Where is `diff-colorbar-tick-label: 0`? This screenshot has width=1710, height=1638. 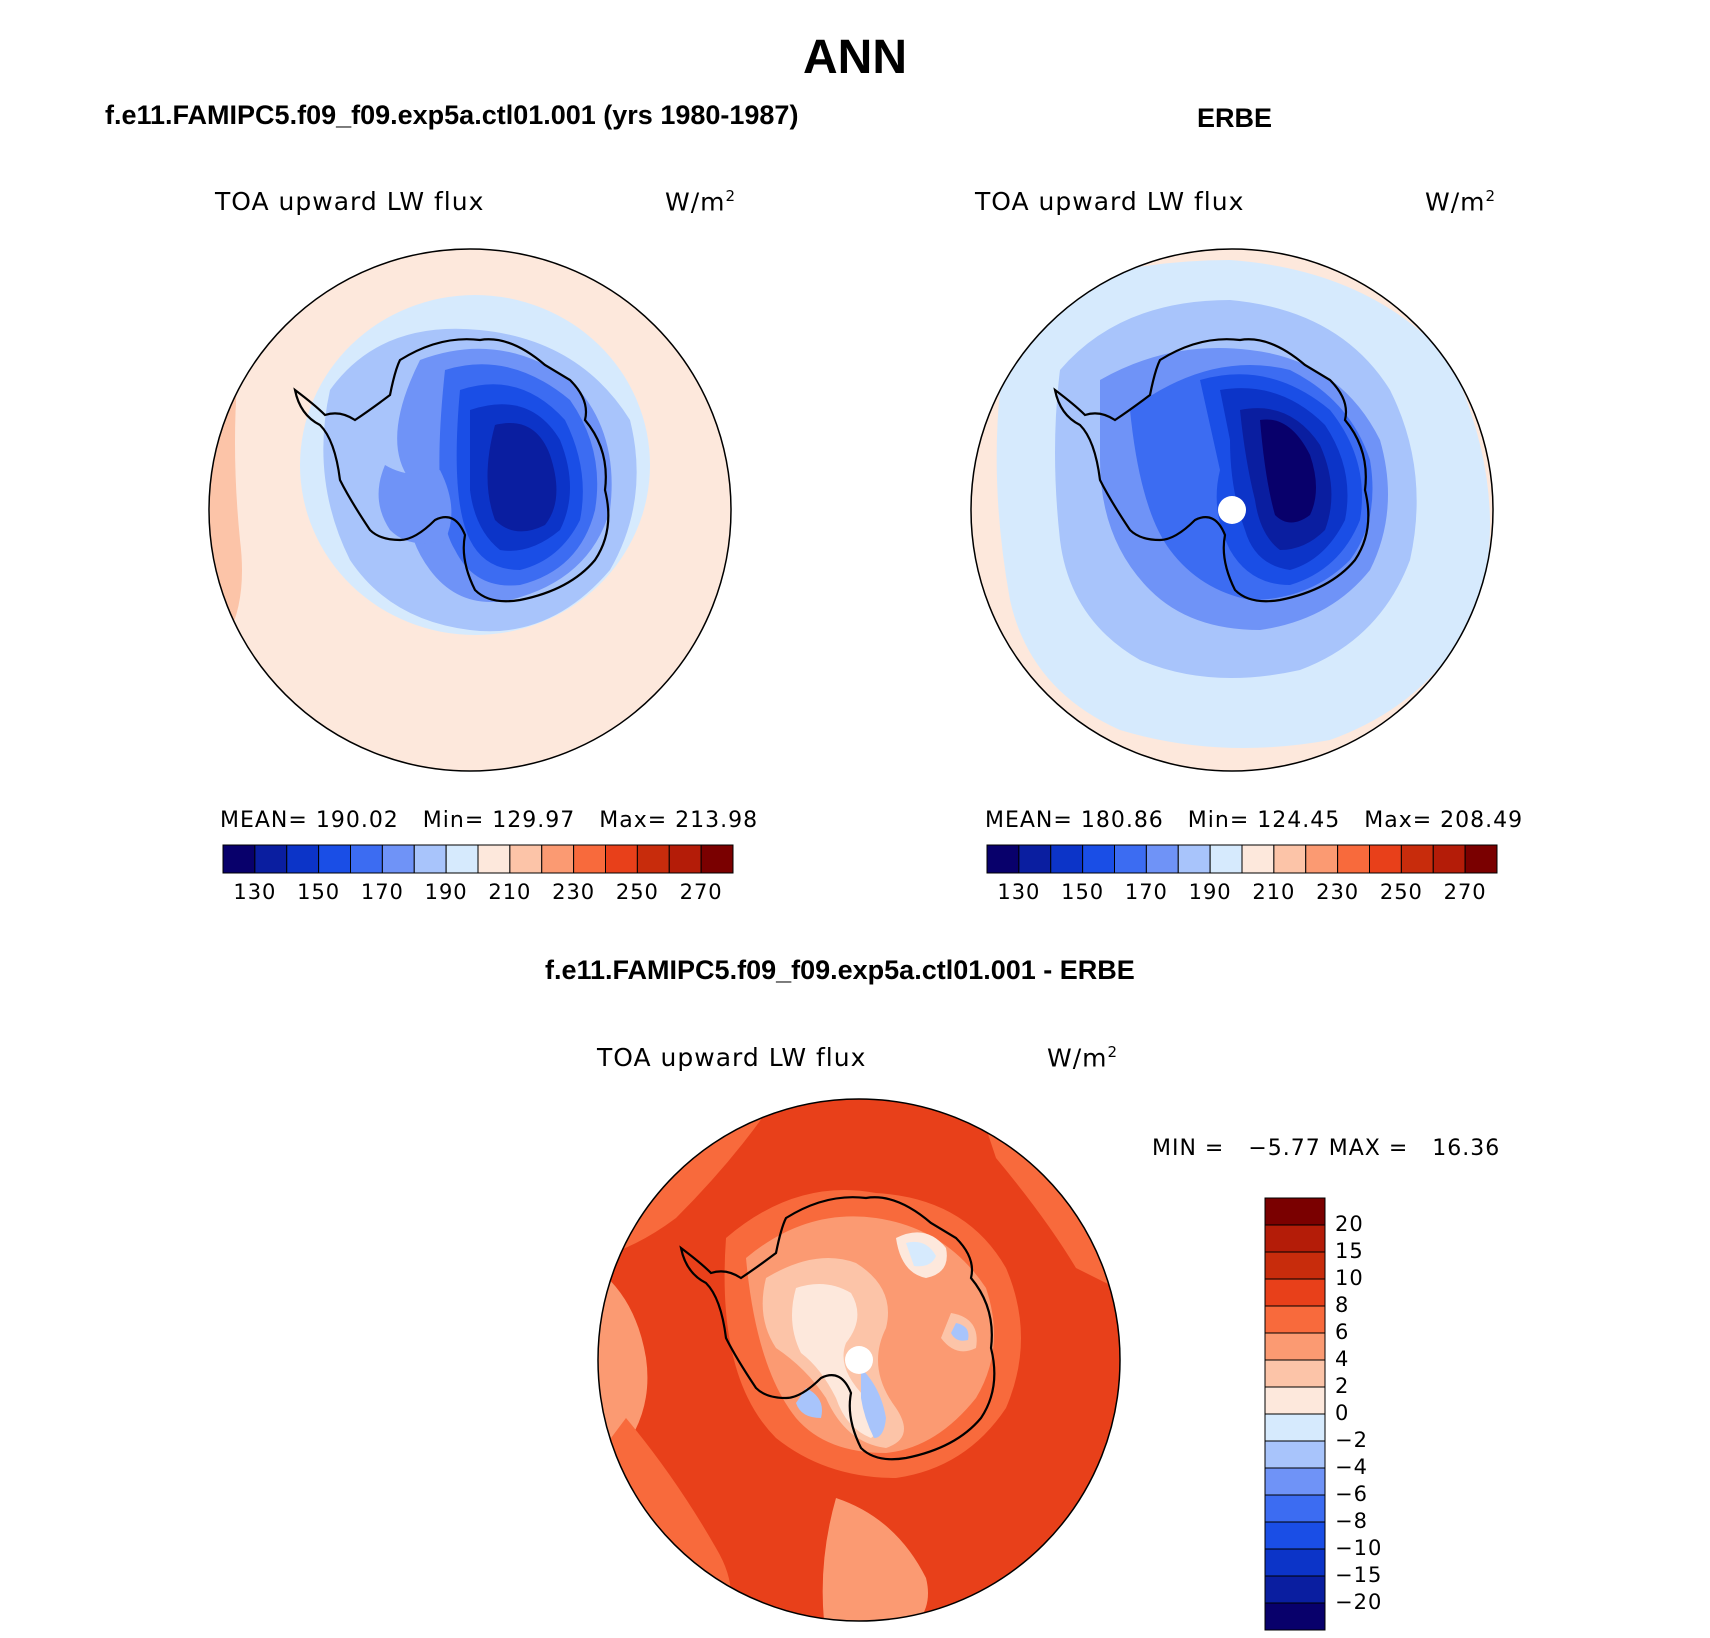
diff-colorbar-tick-label: 0 is located at coordinates (1342, 1413).